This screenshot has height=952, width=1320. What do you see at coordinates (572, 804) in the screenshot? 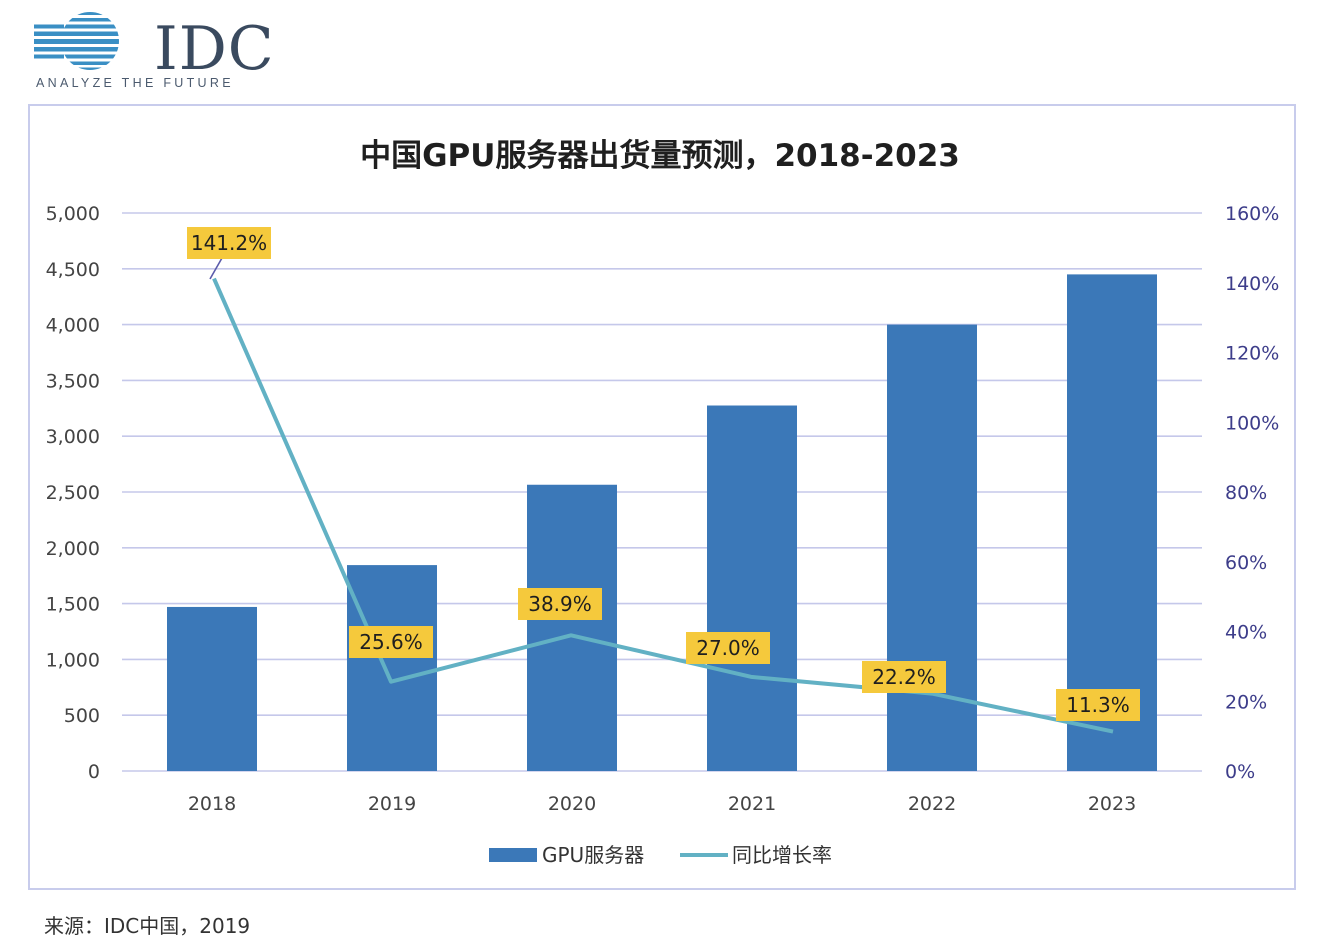
I see `x-tick-label: 2020` at bounding box center [572, 804].